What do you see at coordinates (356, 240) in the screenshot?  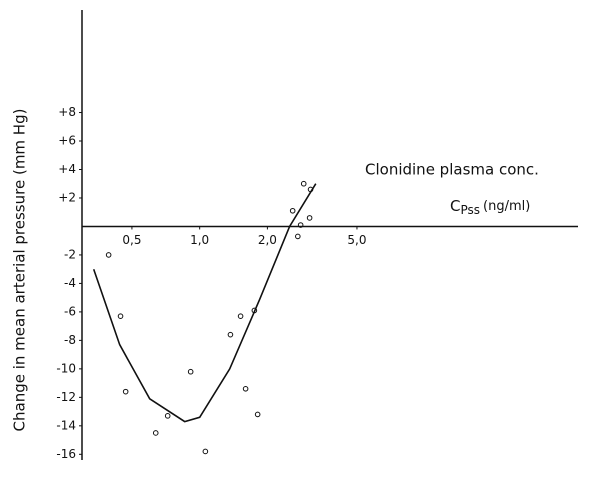 I see `x-tick-label: 5,0` at bounding box center [356, 240].